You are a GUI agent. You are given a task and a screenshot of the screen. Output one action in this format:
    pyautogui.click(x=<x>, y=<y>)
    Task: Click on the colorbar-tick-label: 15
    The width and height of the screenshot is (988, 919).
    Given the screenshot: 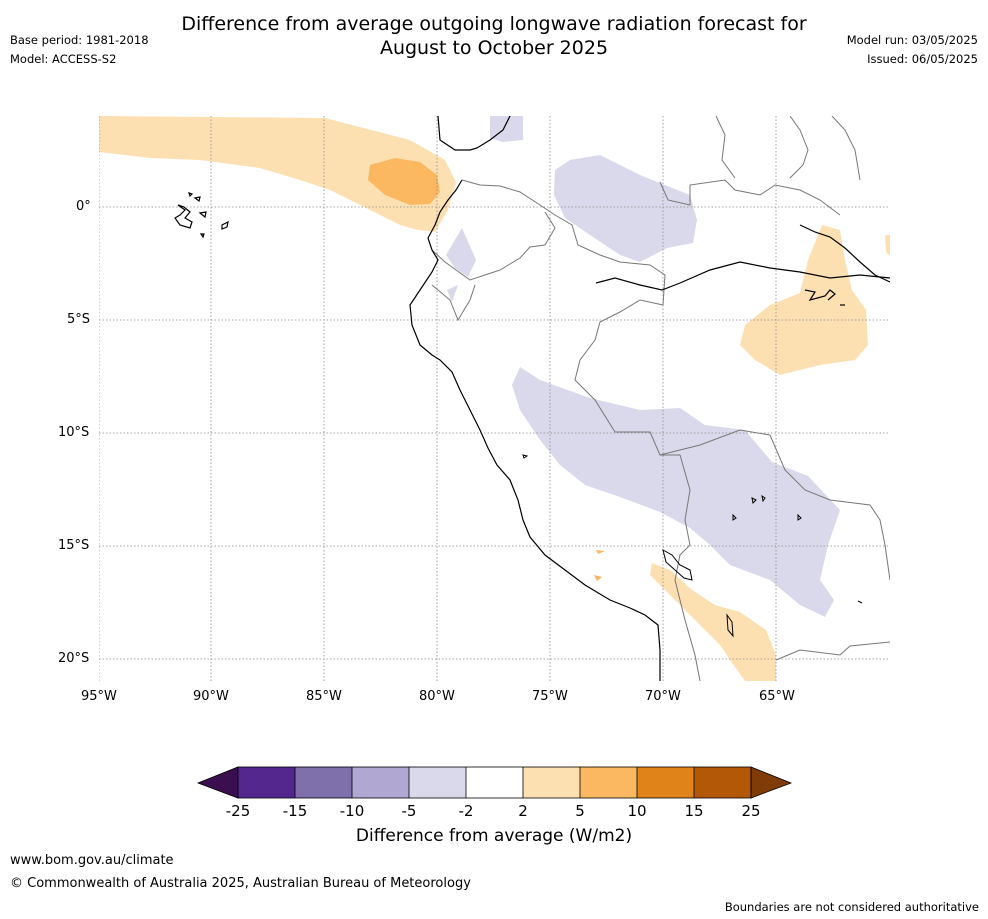 What is the action you would take?
    pyautogui.click(x=694, y=811)
    